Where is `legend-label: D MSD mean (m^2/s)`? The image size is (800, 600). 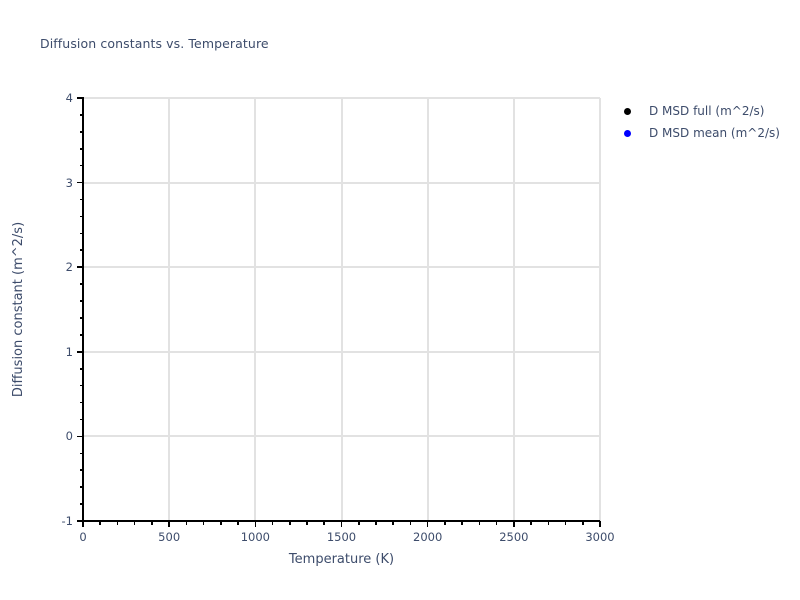 legend-label: D MSD mean (m^2/s) is located at coordinates (714, 133).